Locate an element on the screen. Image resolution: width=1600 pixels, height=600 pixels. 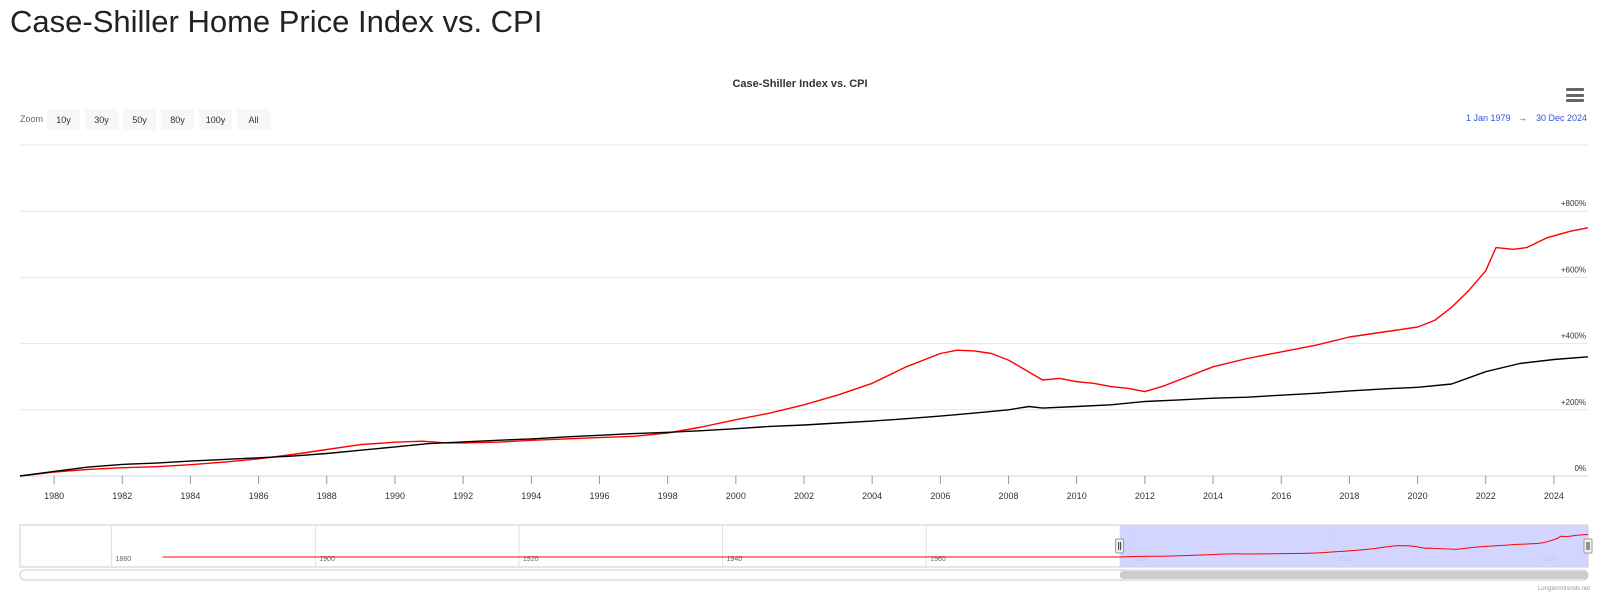
zoom-30y-button: 30y is located at coordinates (101, 119).